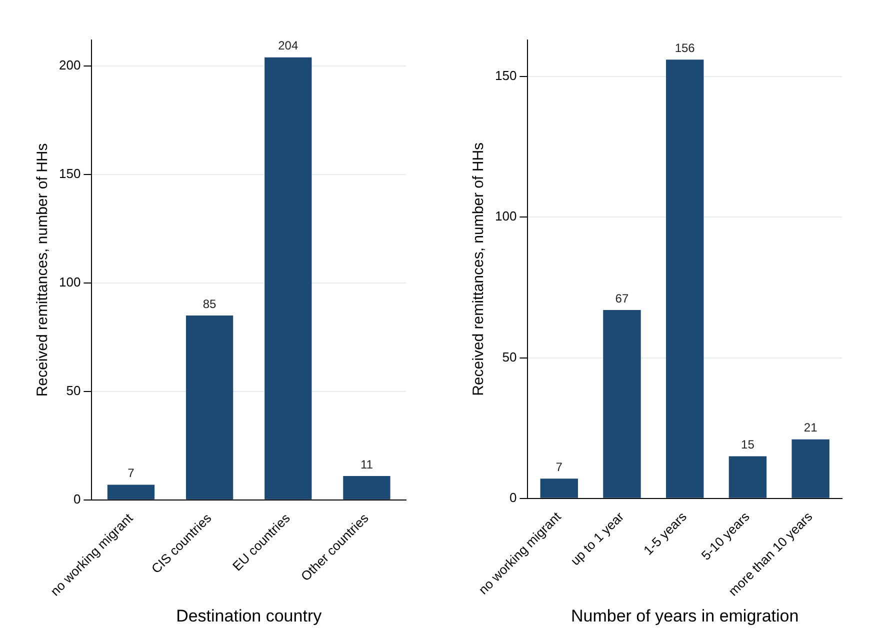 Image resolution: width=872 pixels, height=641 pixels. I want to click on data-label: 67, so click(622, 298).